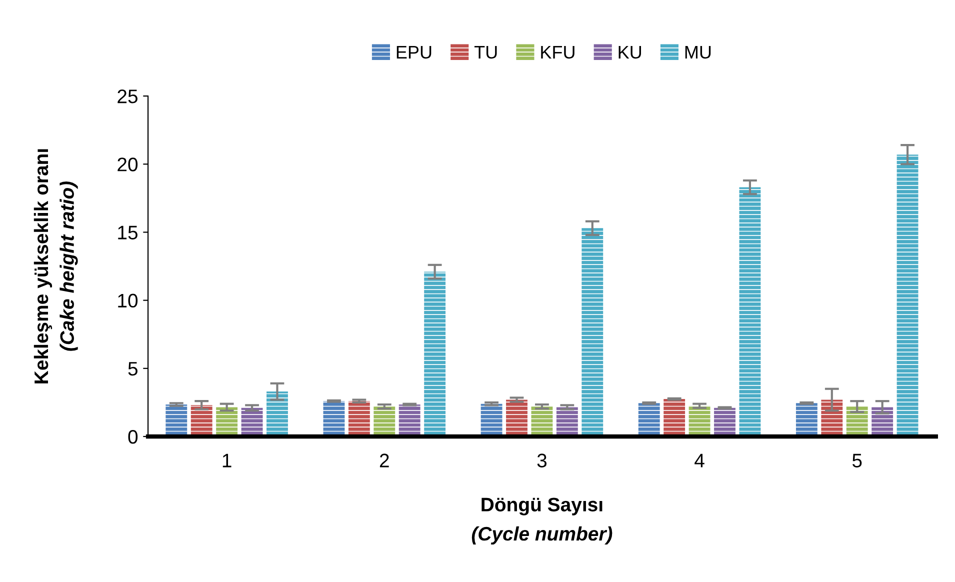 The image size is (955, 582). Describe the element at coordinates (128, 233) in the screenshot. I see `y-tick-label: 15` at that location.